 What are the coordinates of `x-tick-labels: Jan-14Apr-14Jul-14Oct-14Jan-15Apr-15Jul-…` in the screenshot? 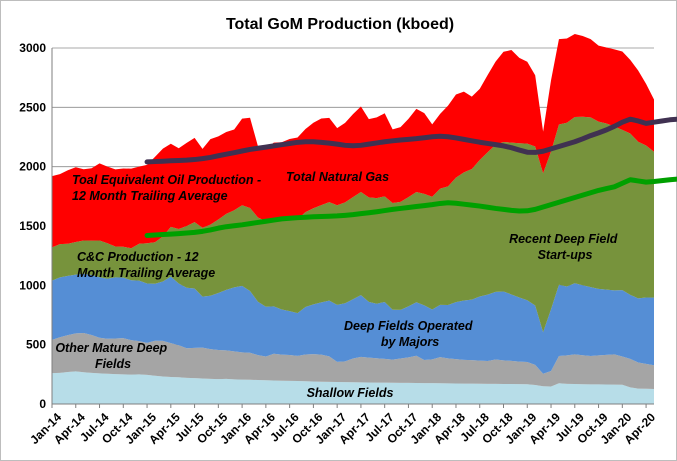 It's located at (342, 425).